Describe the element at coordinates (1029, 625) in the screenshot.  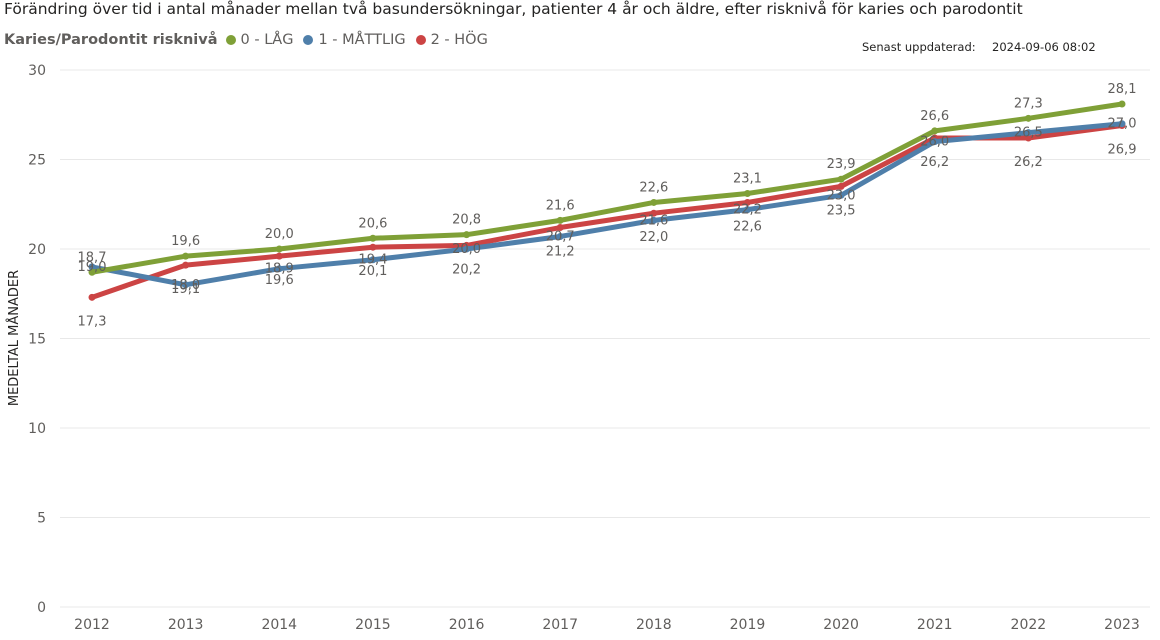
I see `x-tick-label: 2022` at that location.